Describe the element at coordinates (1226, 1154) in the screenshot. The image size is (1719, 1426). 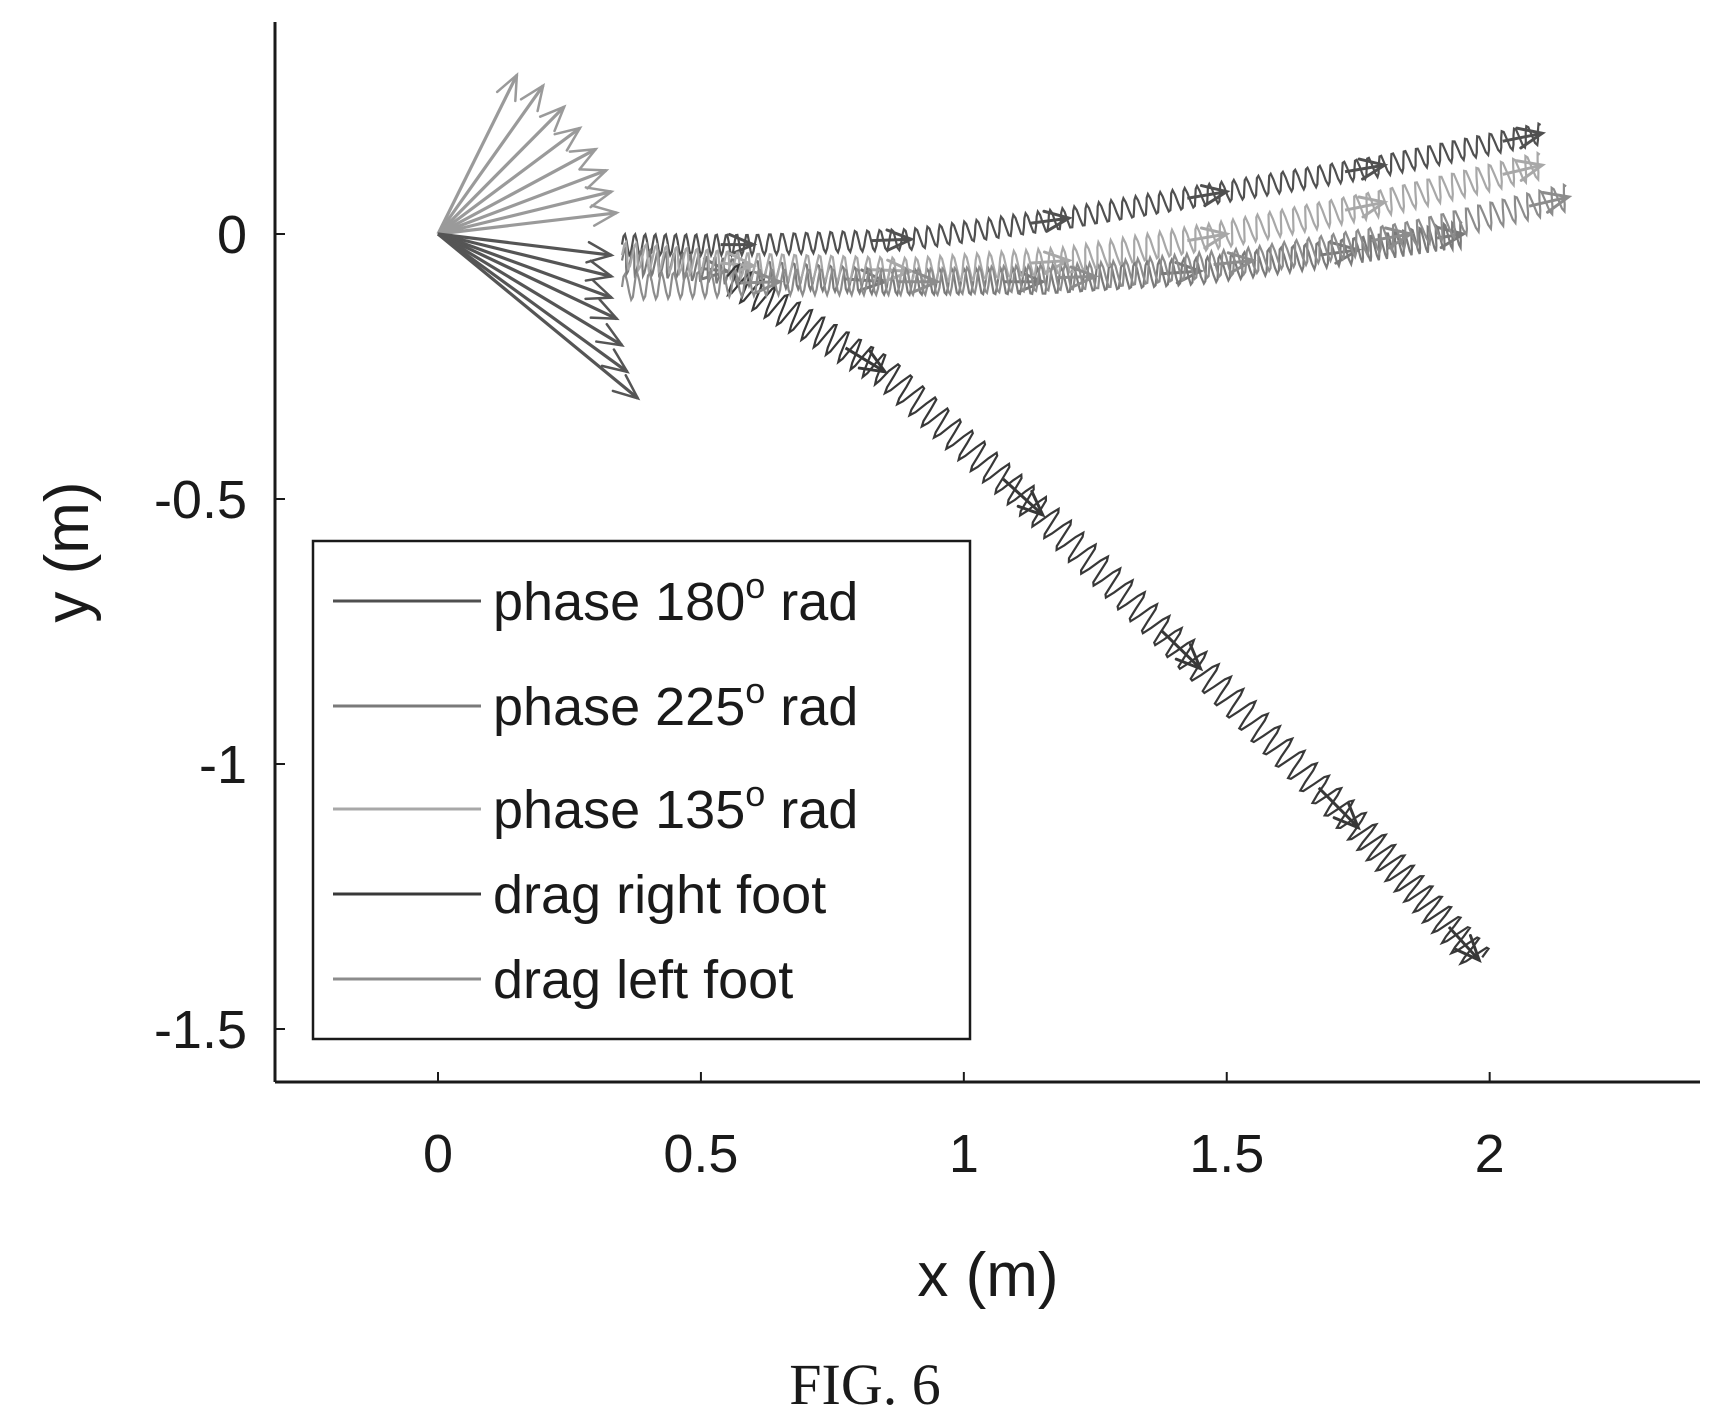
I see `x-tick-label: 1.5` at that location.